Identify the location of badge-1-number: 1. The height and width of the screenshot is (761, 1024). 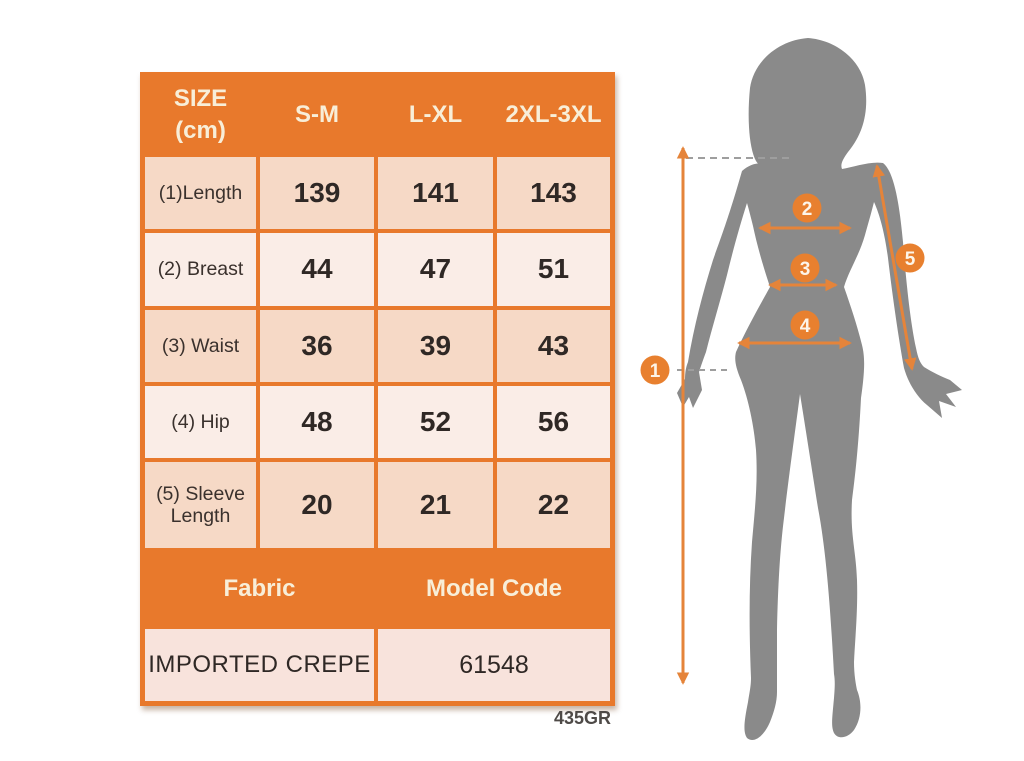
(655, 371).